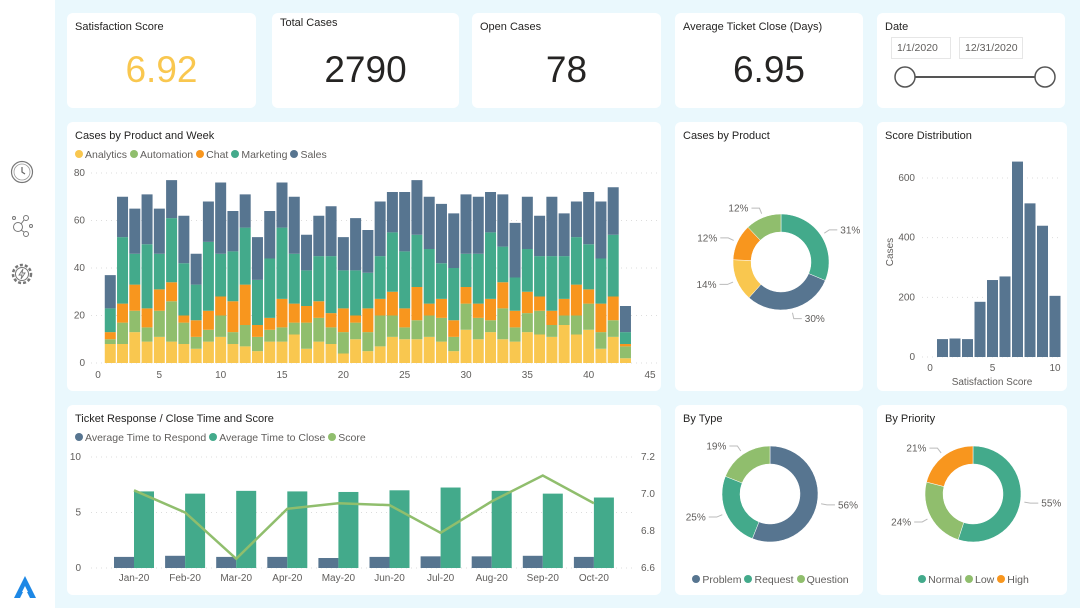  What do you see at coordinates (706, 285) in the screenshot?
I see `data-label: 14%` at bounding box center [706, 285].